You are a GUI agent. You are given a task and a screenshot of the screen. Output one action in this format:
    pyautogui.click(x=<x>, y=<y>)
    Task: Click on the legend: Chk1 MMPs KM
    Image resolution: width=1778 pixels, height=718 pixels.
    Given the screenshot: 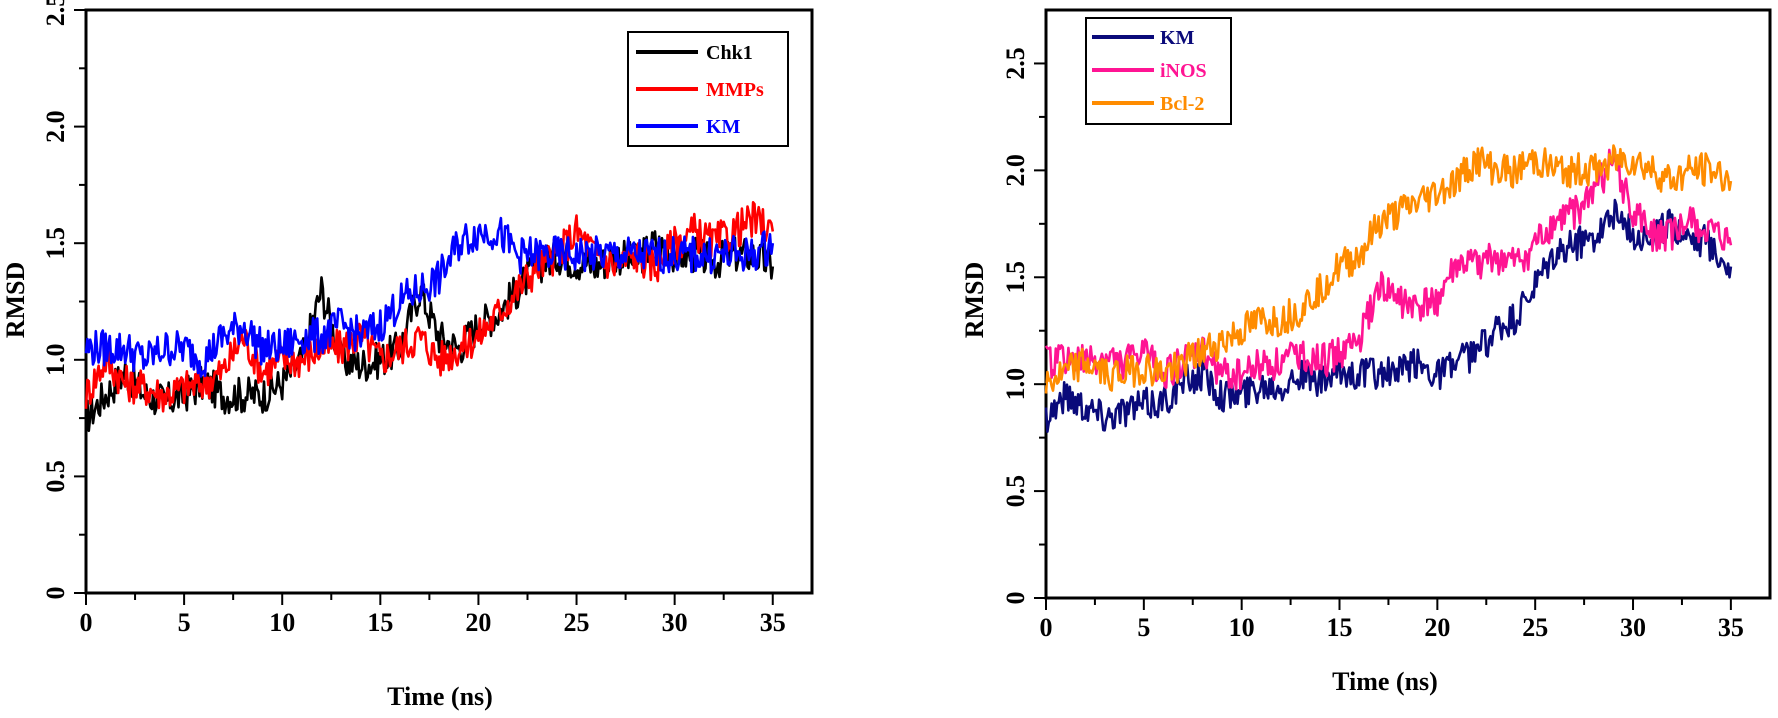 What is the action you would take?
    pyautogui.click(x=708, y=89)
    